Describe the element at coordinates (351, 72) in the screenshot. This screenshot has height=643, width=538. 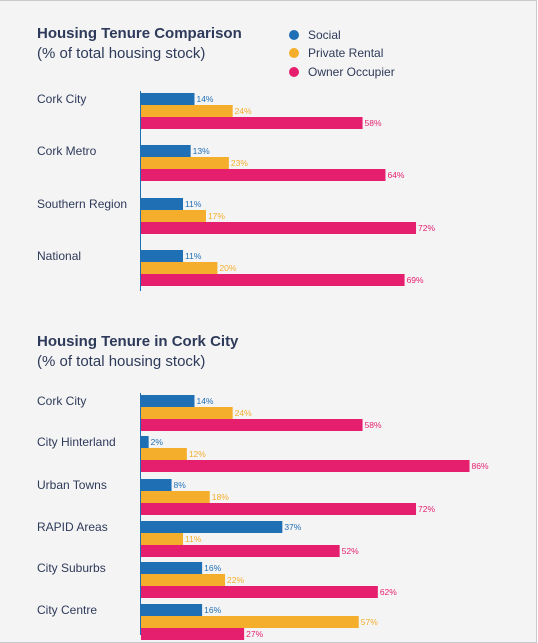
I see `legend-label-owner-occupier: Owner Occupier` at that location.